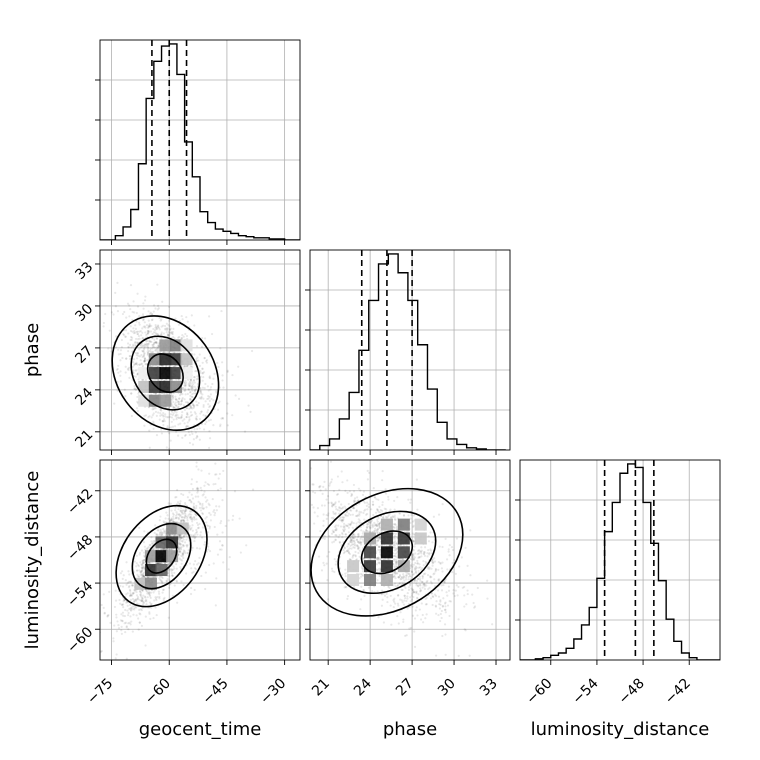  Describe the element at coordinates (200, 350) in the screenshot. I see `scatter-panel-geocent_time-phase-bg` at that location.